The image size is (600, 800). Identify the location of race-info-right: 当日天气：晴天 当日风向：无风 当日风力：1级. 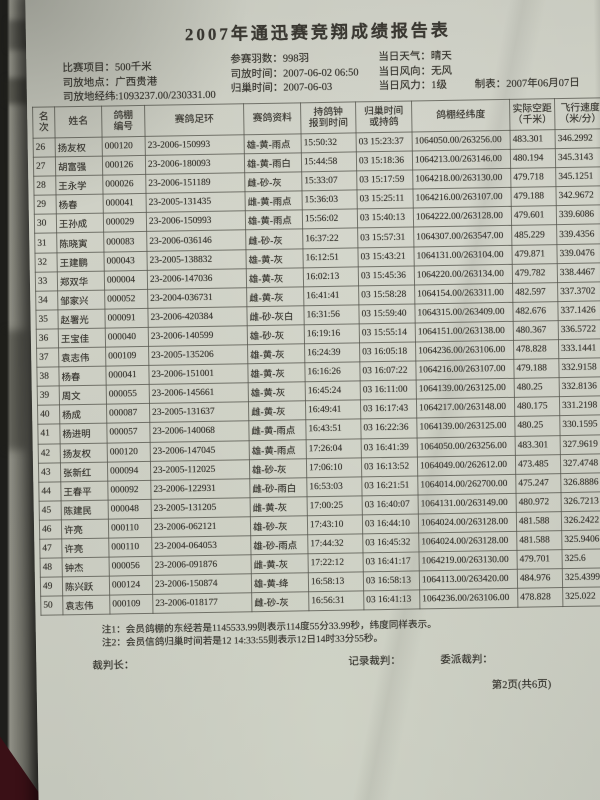
(415, 72).